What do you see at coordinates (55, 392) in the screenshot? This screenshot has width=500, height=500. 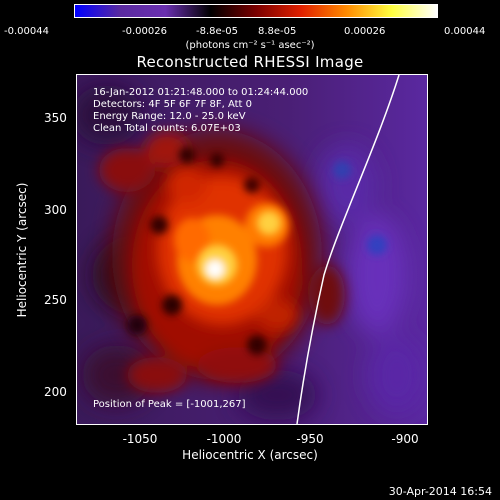 I see `y-tick-label: 200` at bounding box center [55, 392].